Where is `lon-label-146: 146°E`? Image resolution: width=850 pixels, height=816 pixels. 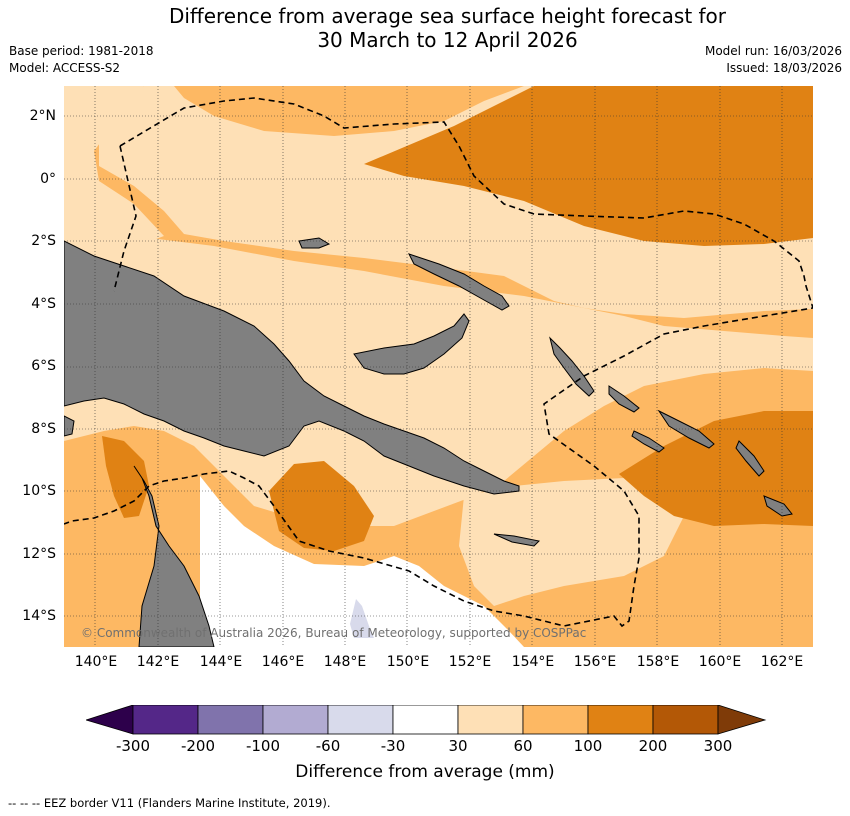
lon-label-146: 146°E is located at coordinates (283, 662).